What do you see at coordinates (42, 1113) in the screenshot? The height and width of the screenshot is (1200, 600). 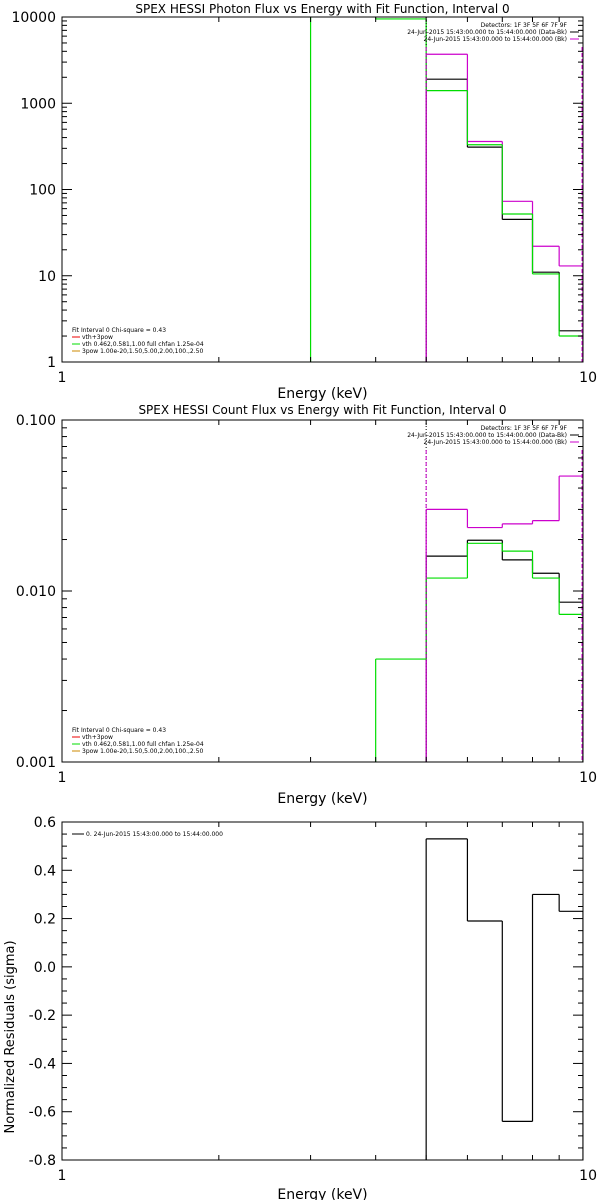 I see `y-tick-label: -0.6` at bounding box center [42, 1113].